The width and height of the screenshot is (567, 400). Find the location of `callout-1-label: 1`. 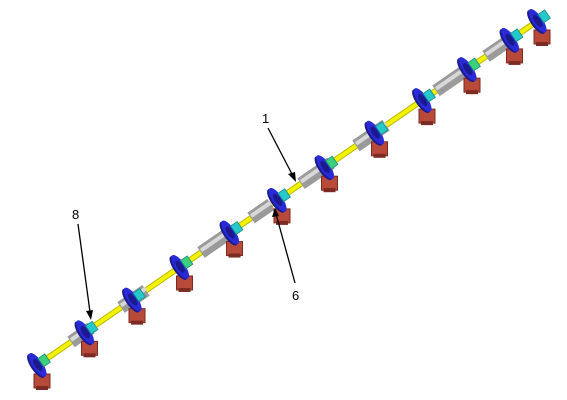

callout-1-label: 1 is located at coordinates (265, 118).